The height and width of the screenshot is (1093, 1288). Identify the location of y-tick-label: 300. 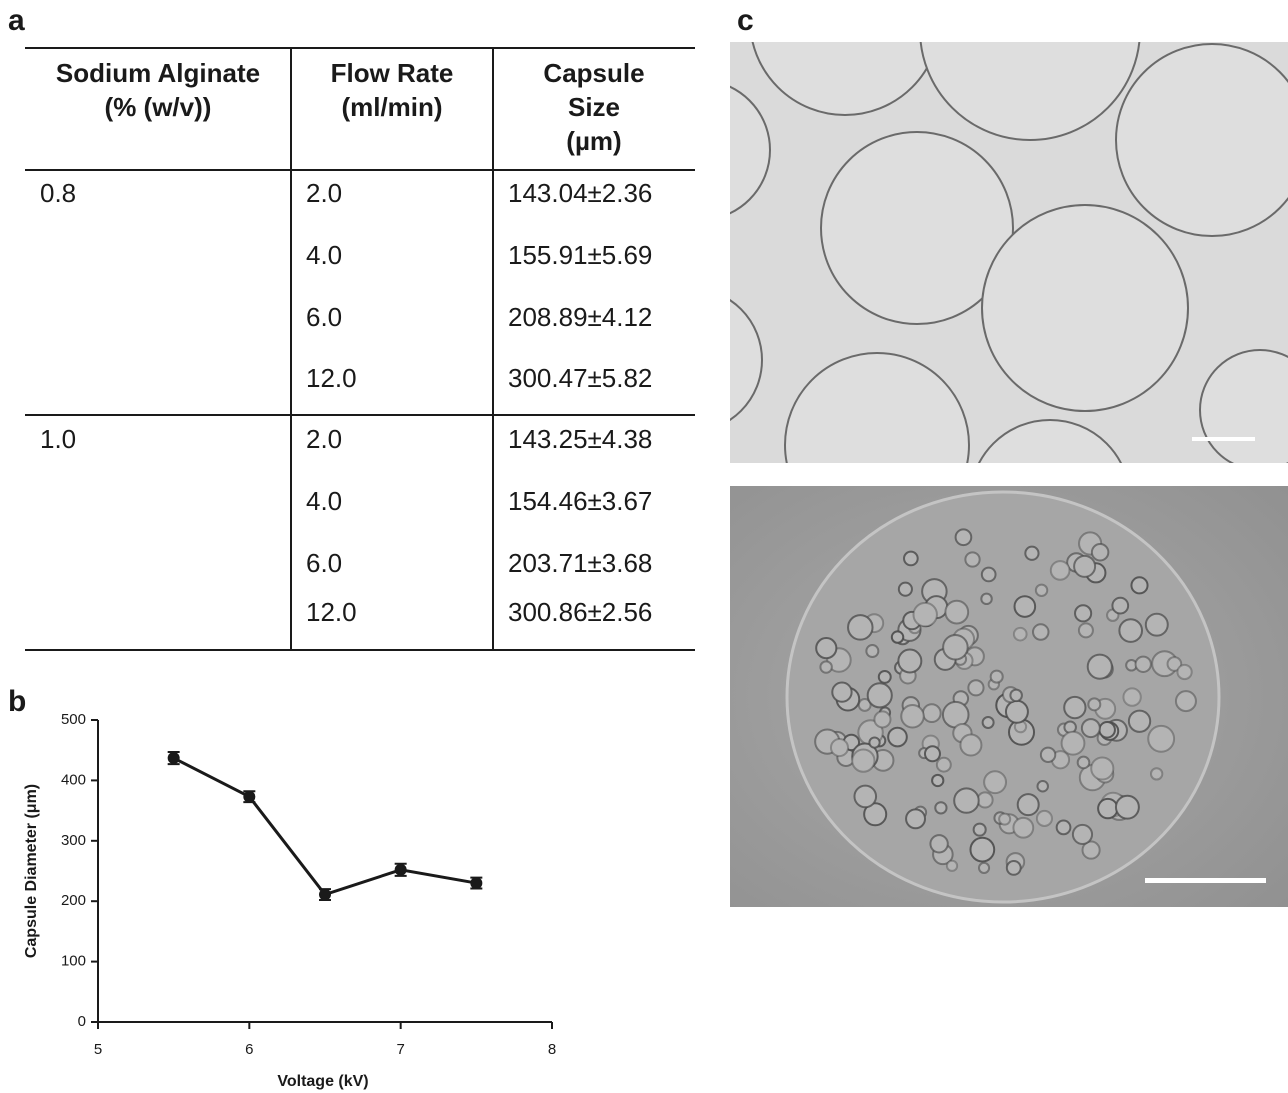
(73, 840).